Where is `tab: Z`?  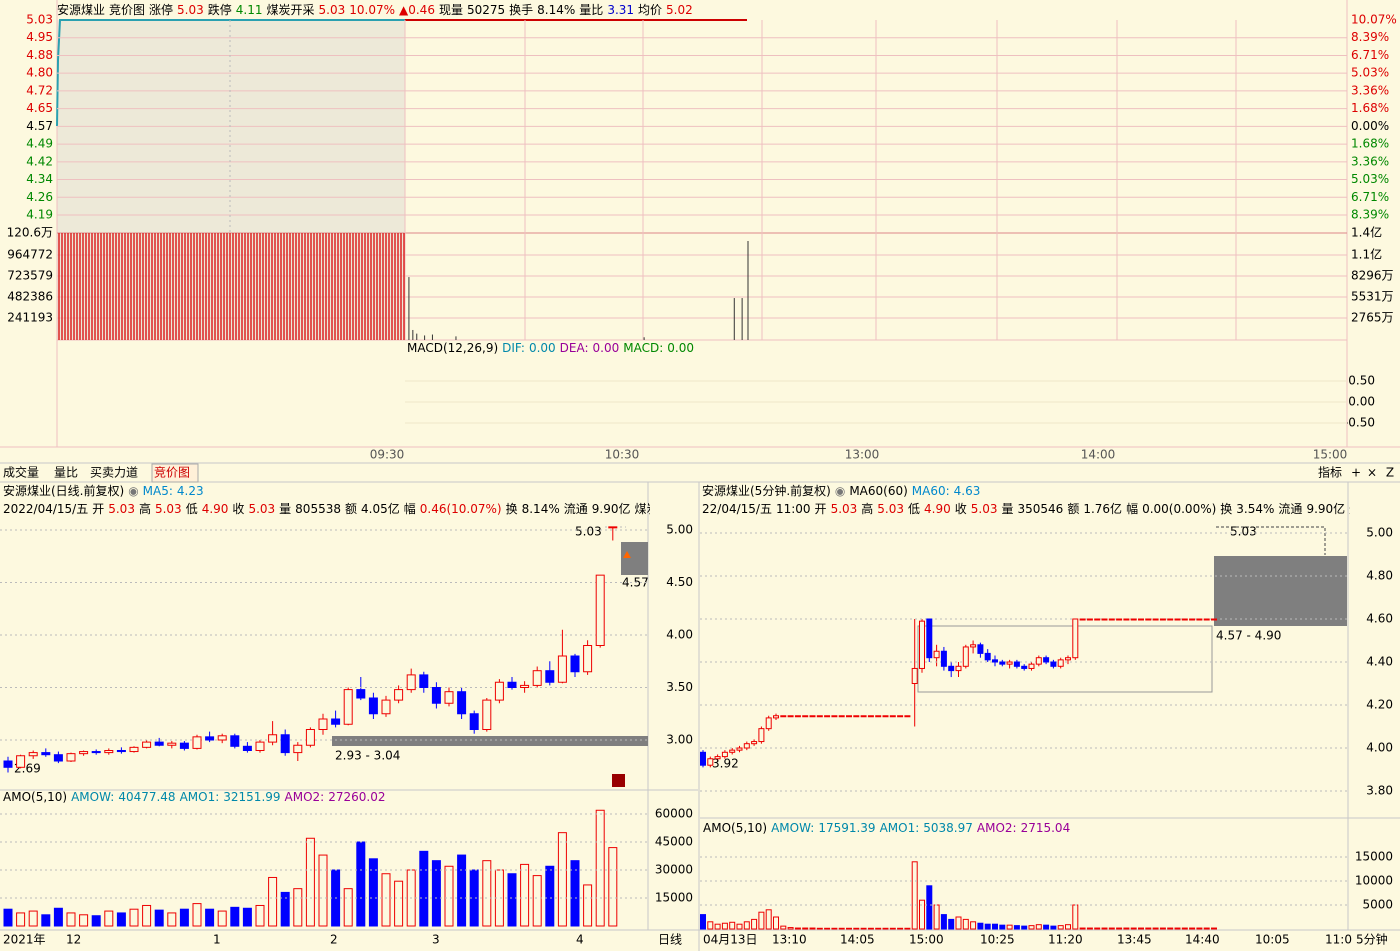
tab: Z is located at coordinates (1390, 473).